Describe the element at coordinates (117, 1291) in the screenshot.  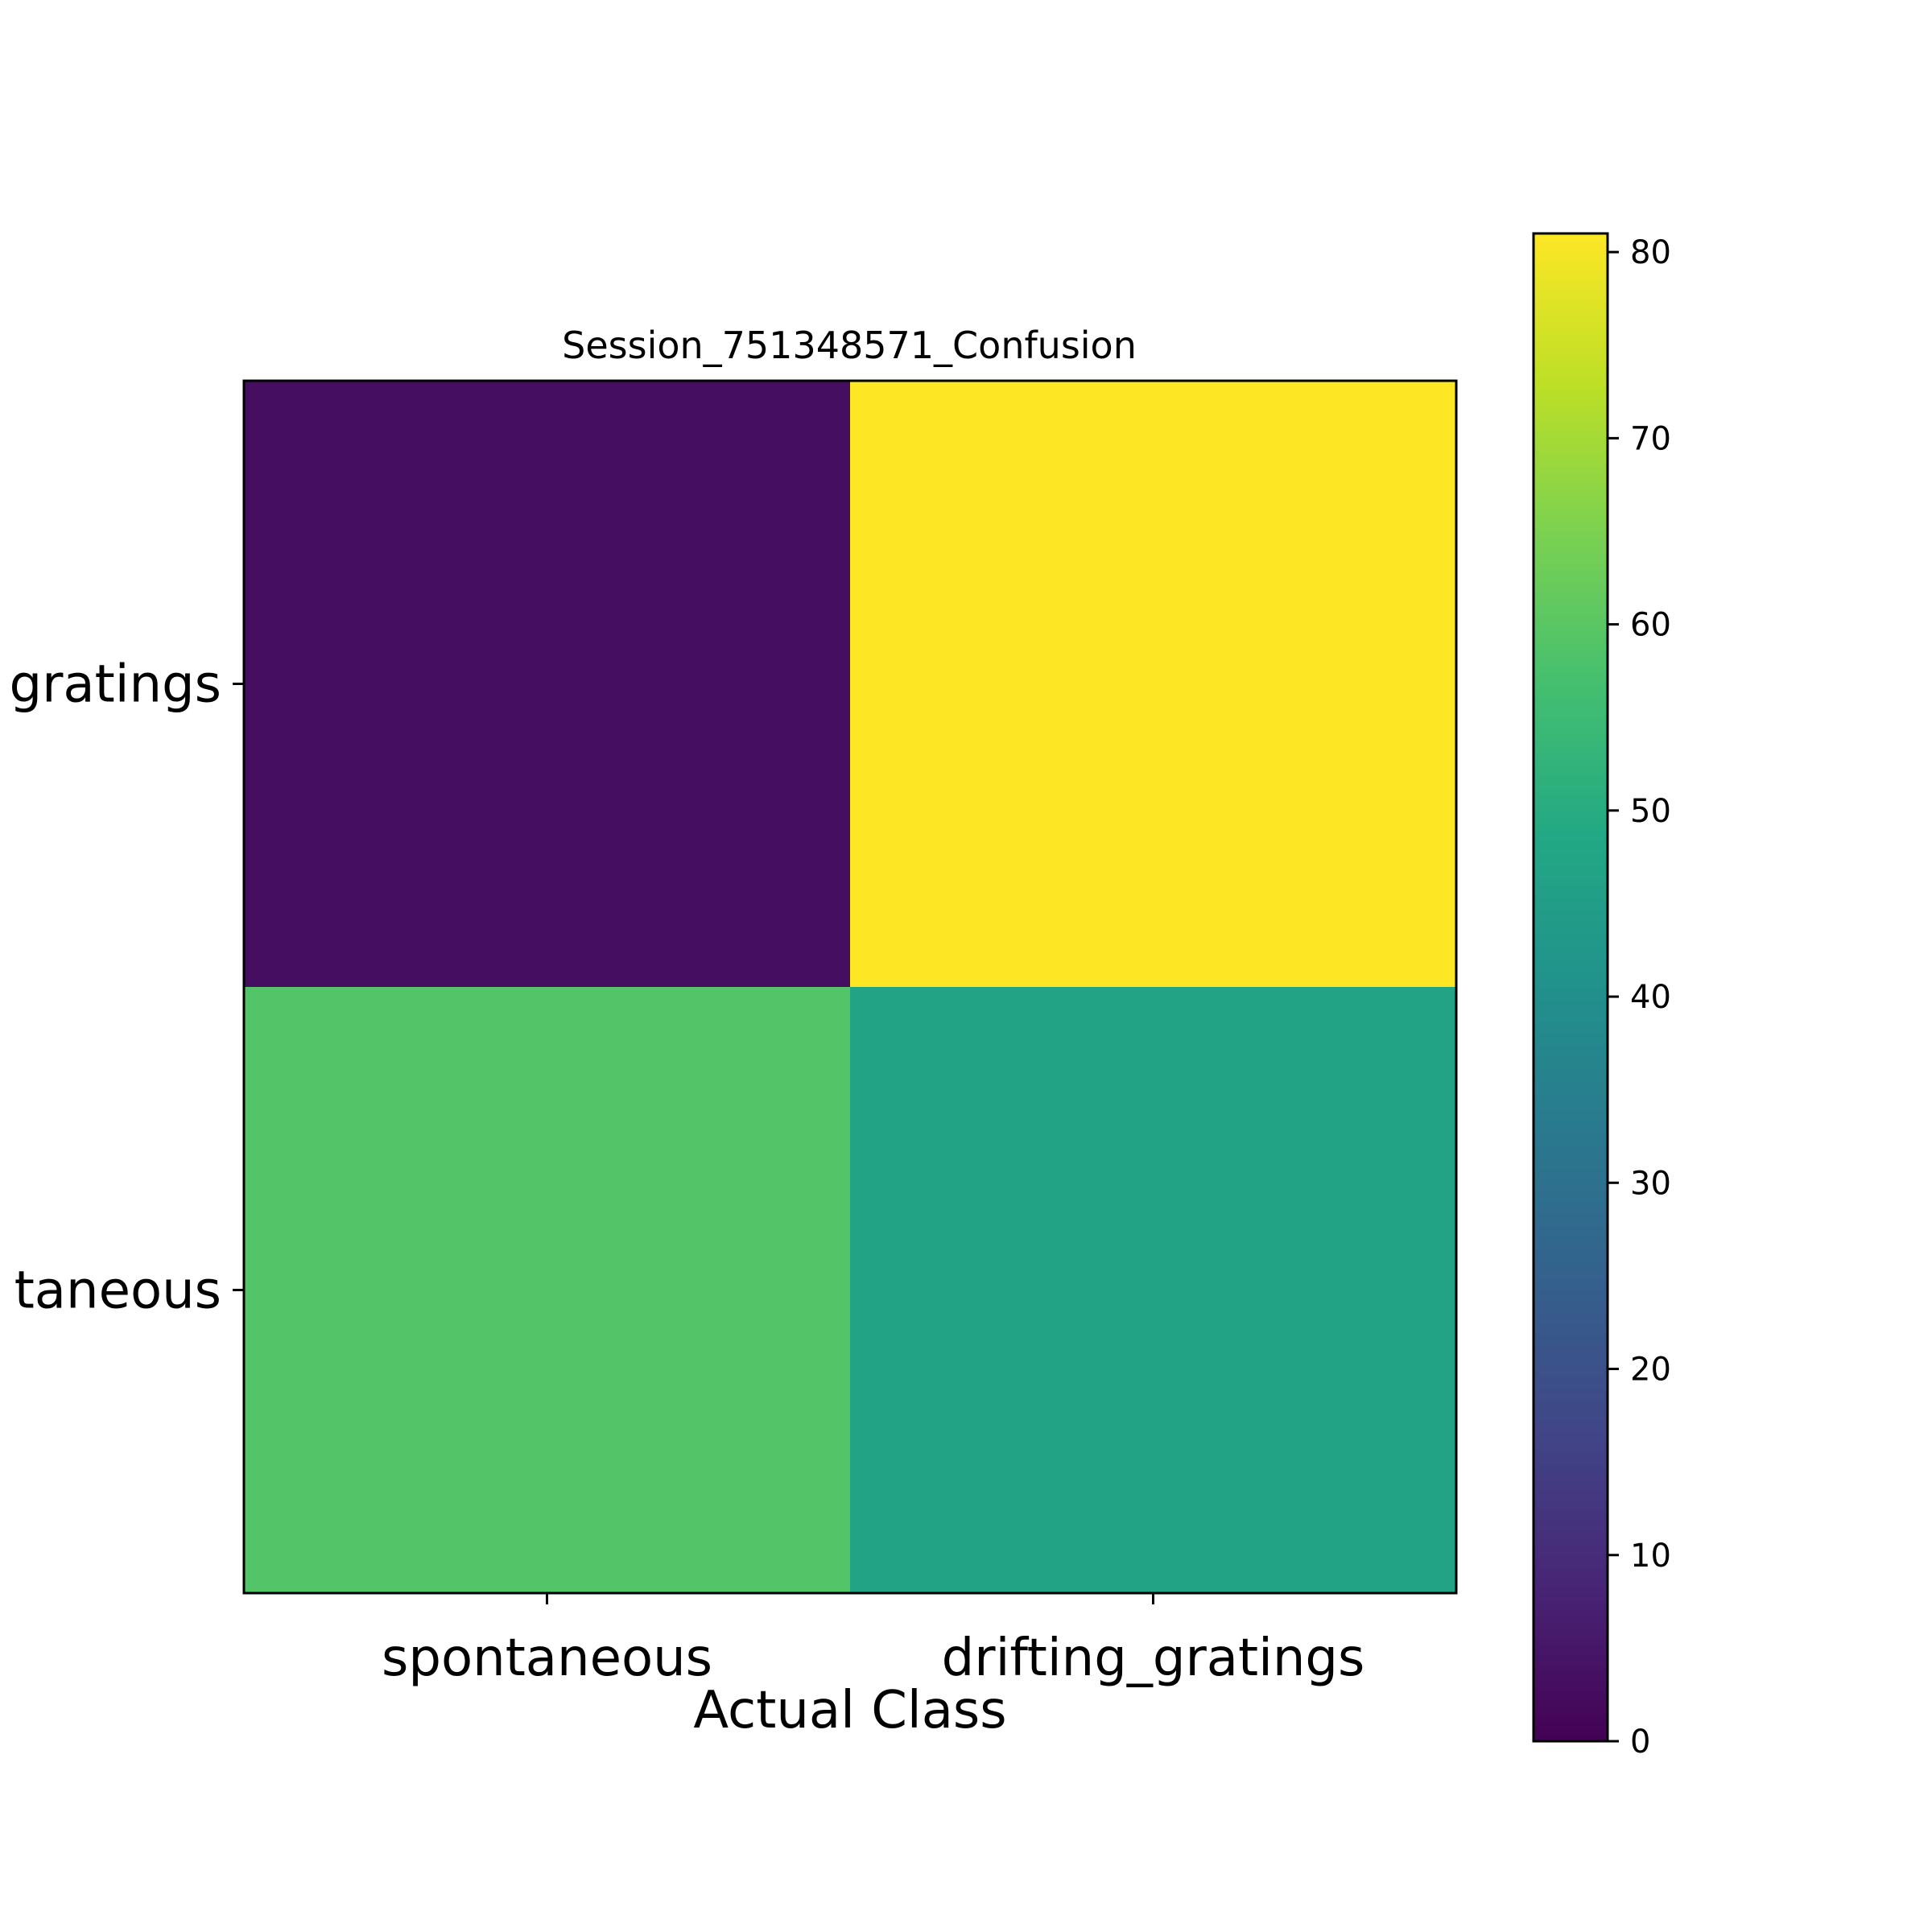
I see `y-tick-label: taneous` at that location.